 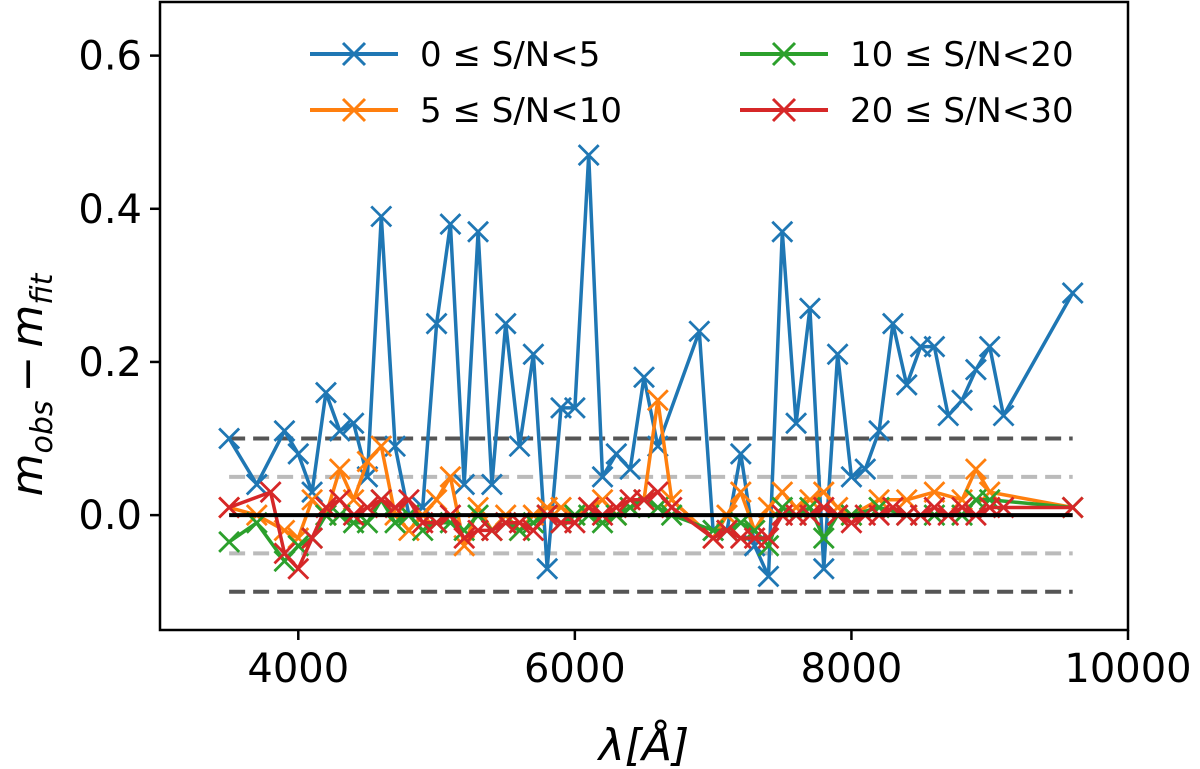 I want to click on x-tick-label: 6000, so click(x=575, y=669).